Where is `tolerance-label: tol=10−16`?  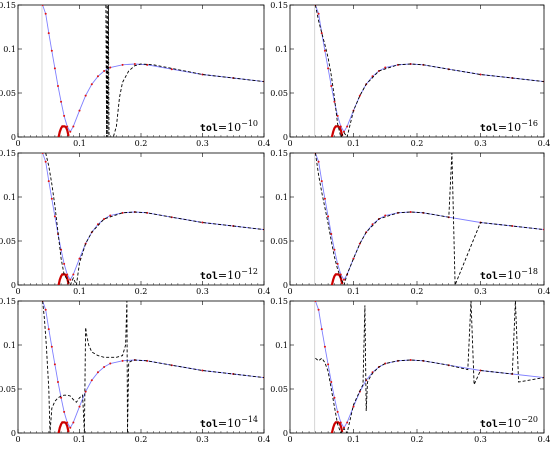 tolerance-label: tol=10−16 is located at coordinates (509, 126).